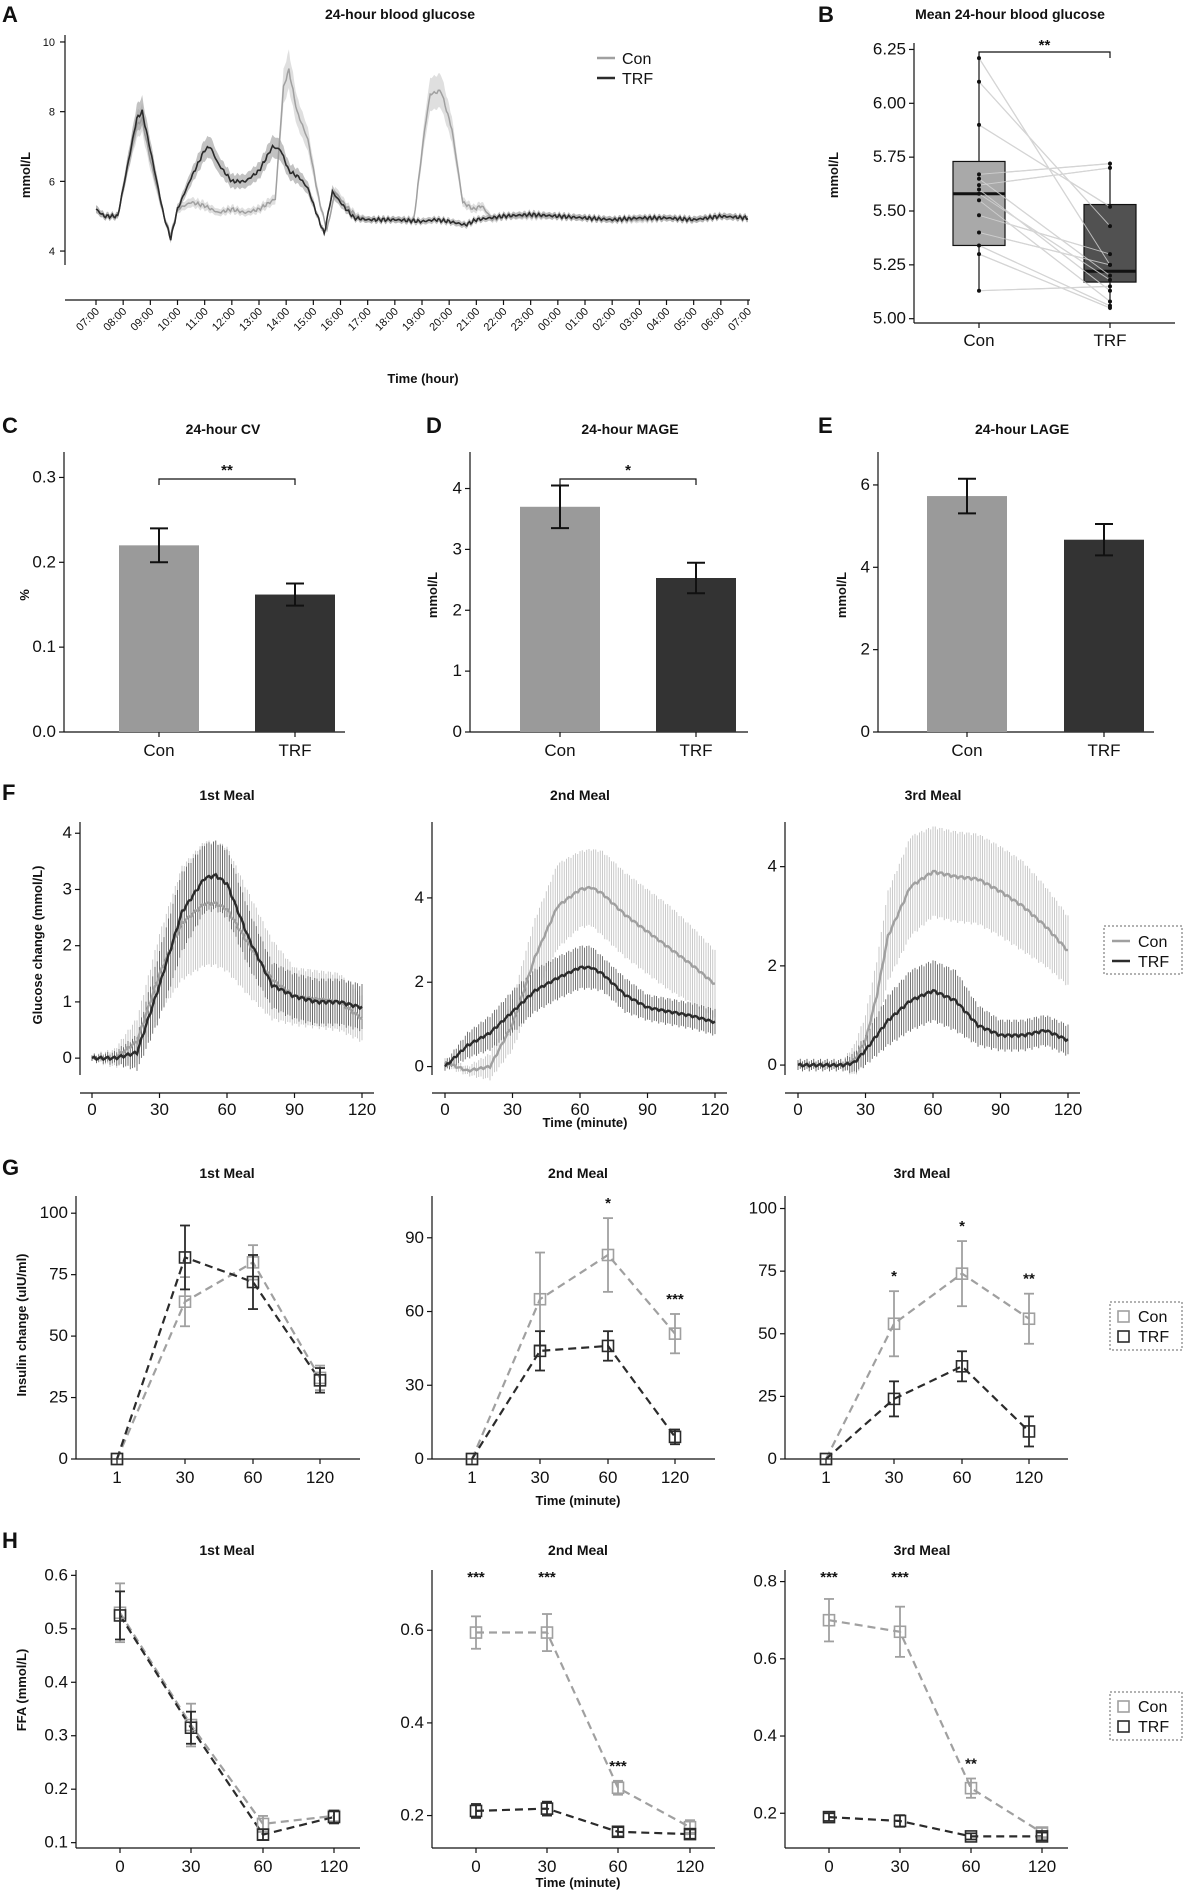  Describe the element at coordinates (67, 1001) in the screenshot. I see `panel-f1-y-axis-tick-label: 1` at that location.